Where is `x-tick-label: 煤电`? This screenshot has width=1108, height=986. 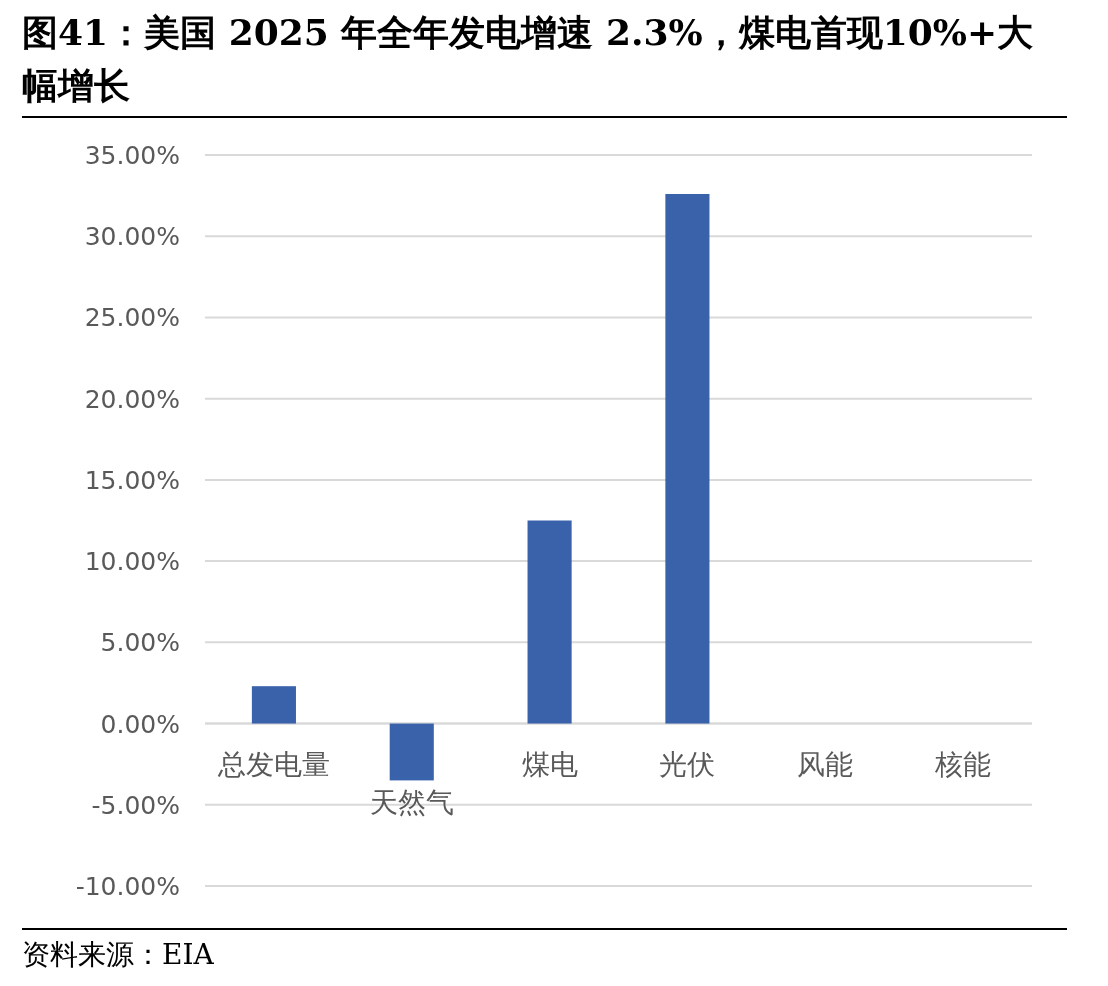 x-tick-label: 煤电 is located at coordinates (549, 764).